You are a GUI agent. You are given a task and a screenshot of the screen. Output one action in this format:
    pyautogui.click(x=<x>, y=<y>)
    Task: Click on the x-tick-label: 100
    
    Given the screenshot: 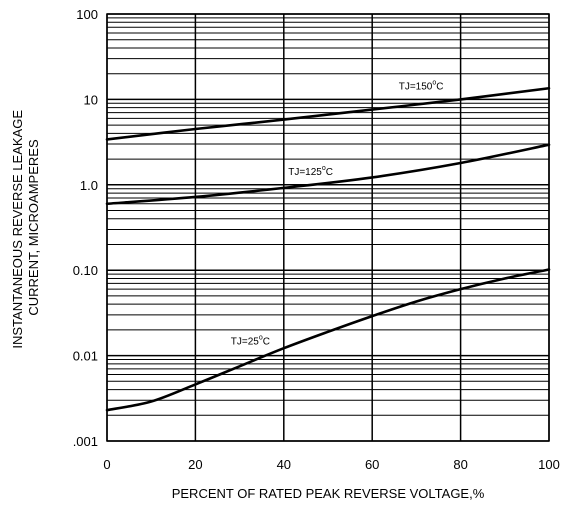 What is the action you would take?
    pyautogui.click(x=549, y=464)
    